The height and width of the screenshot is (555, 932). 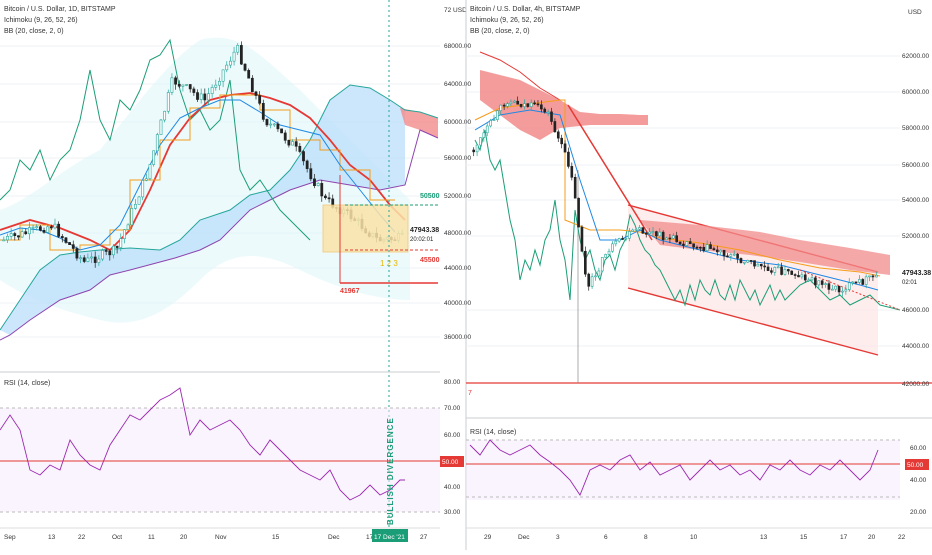 I want to click on svg-text: 40000.00, so click(x=457, y=303).